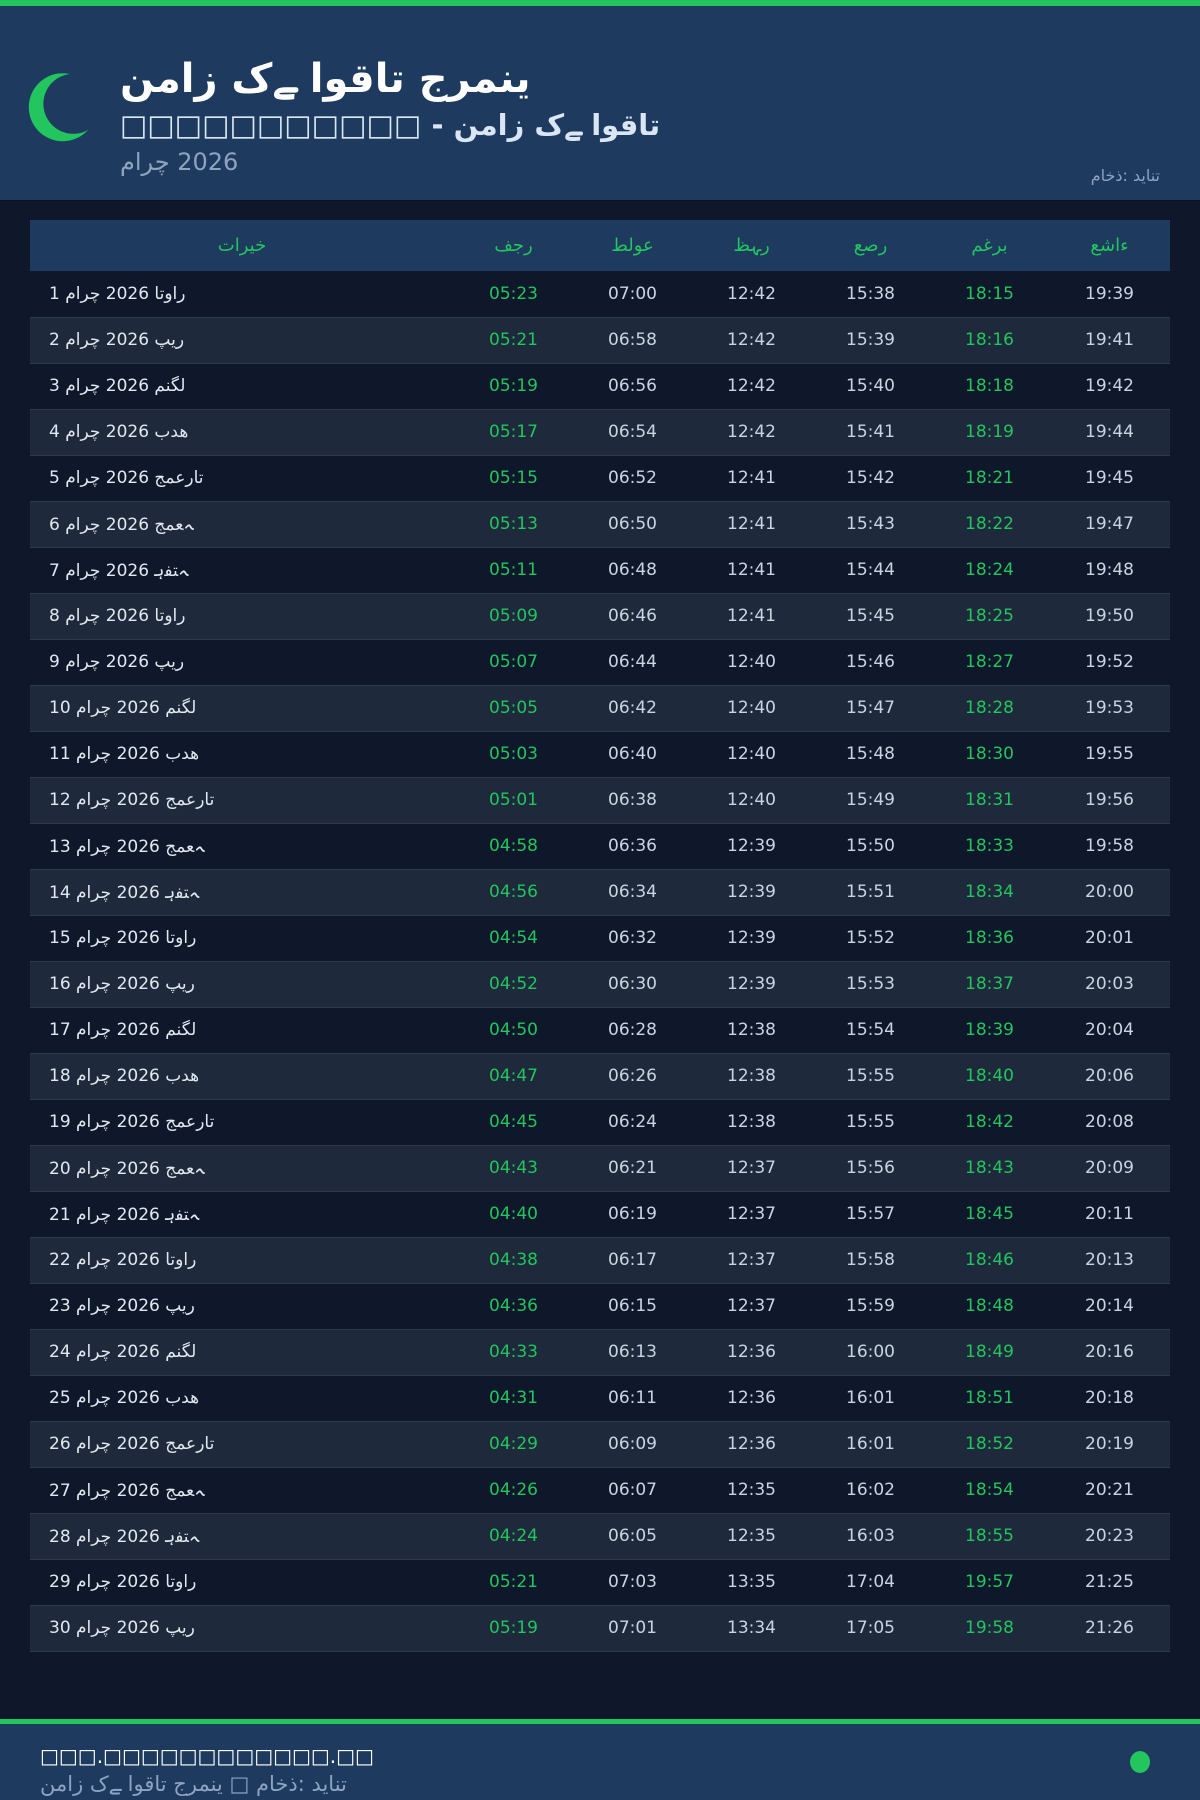 The height and width of the screenshot is (1800, 1200). I want to click on cell-fajr: 05:07, so click(513, 662).